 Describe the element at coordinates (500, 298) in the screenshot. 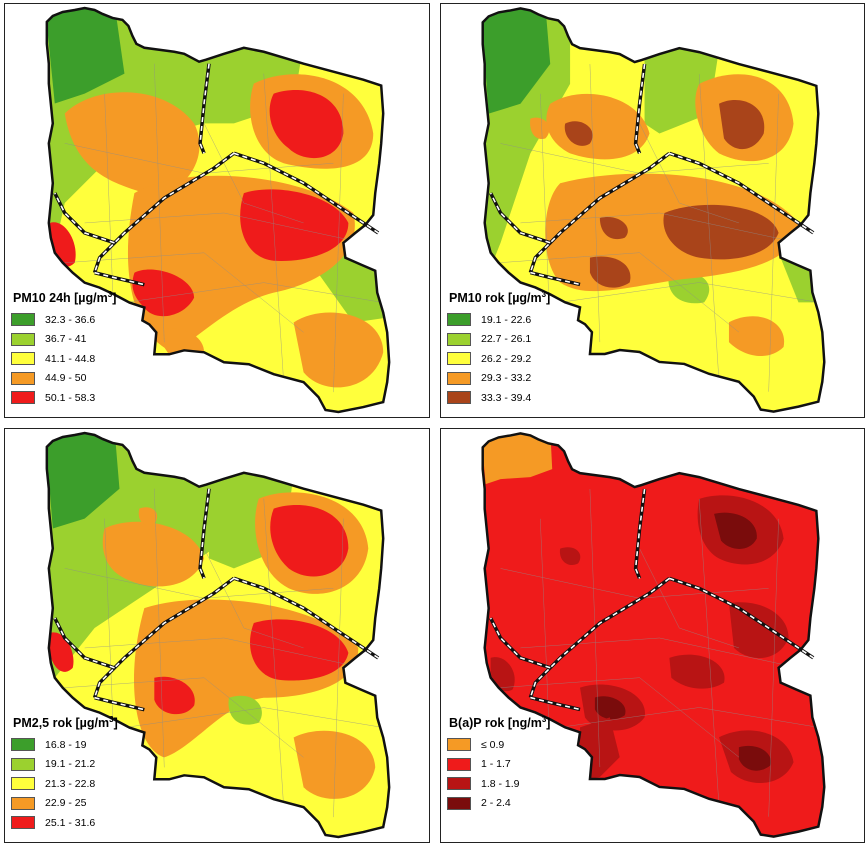

I see `legend-title: PM10 rok [µg/m3]` at that location.